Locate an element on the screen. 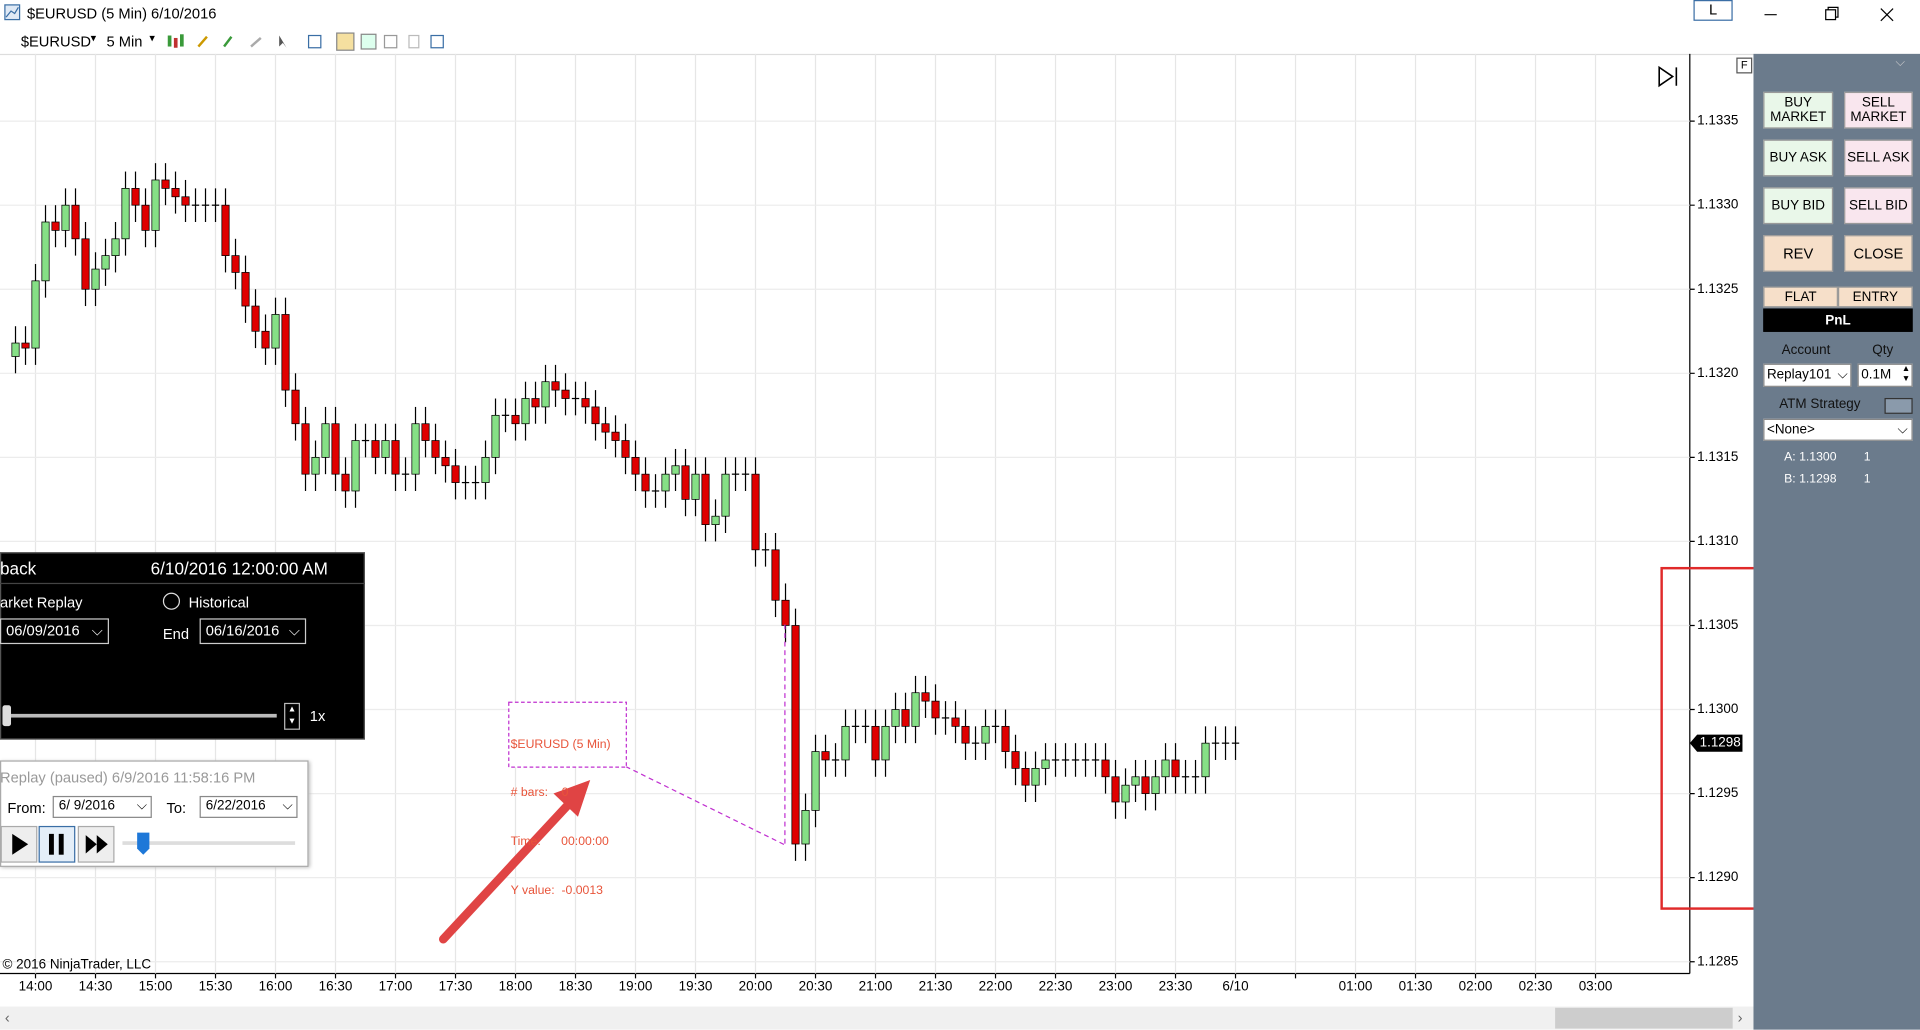 The height and width of the screenshot is (1030, 1920). x-tick-label: 17:30 is located at coordinates (456, 986).